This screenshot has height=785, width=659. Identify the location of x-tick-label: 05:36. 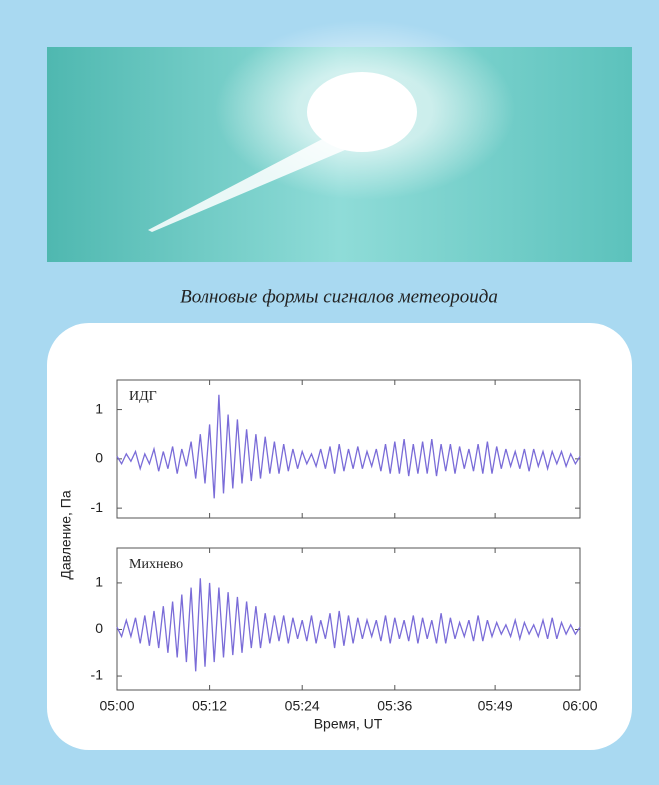
(394, 706).